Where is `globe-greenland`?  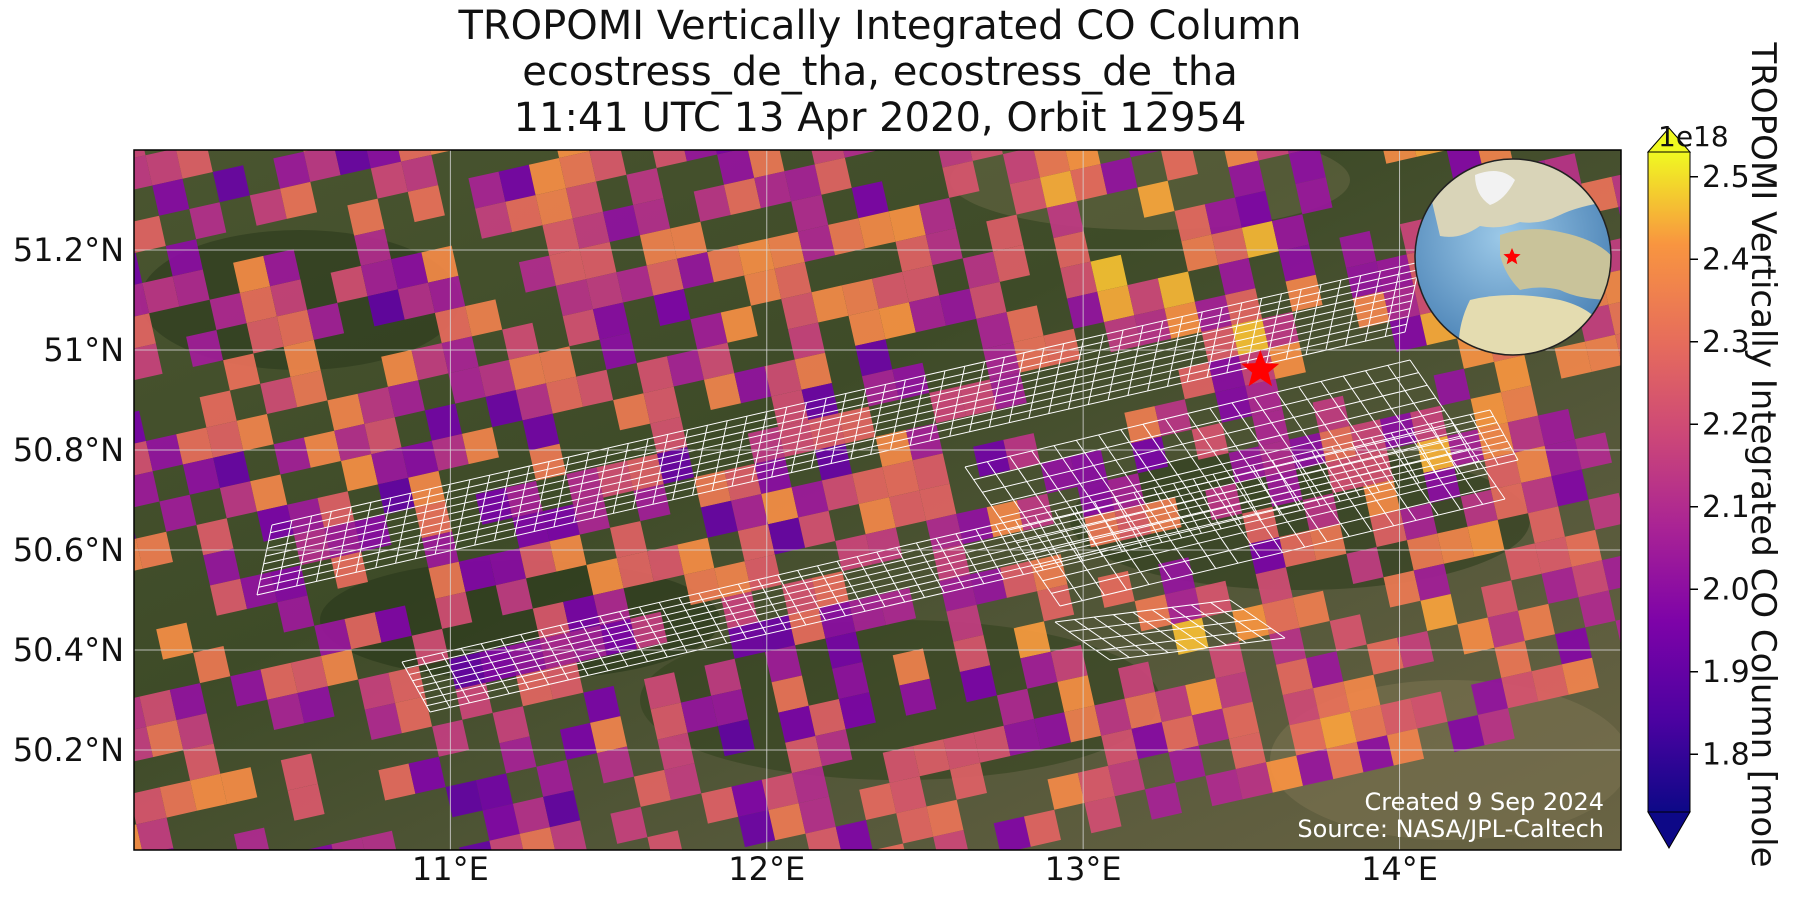
globe-greenland is located at coordinates (1495, 188).